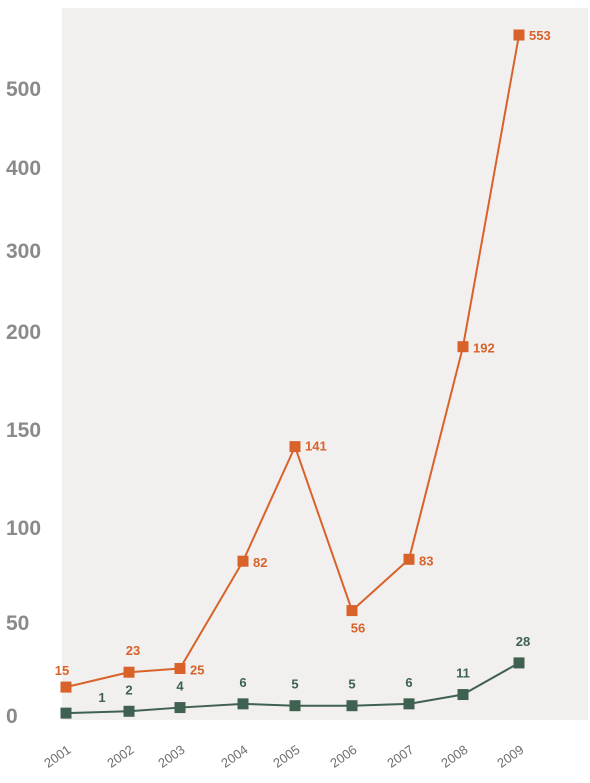 The image size is (590, 783). I want to click on y-tick-label: 50, so click(17, 623).